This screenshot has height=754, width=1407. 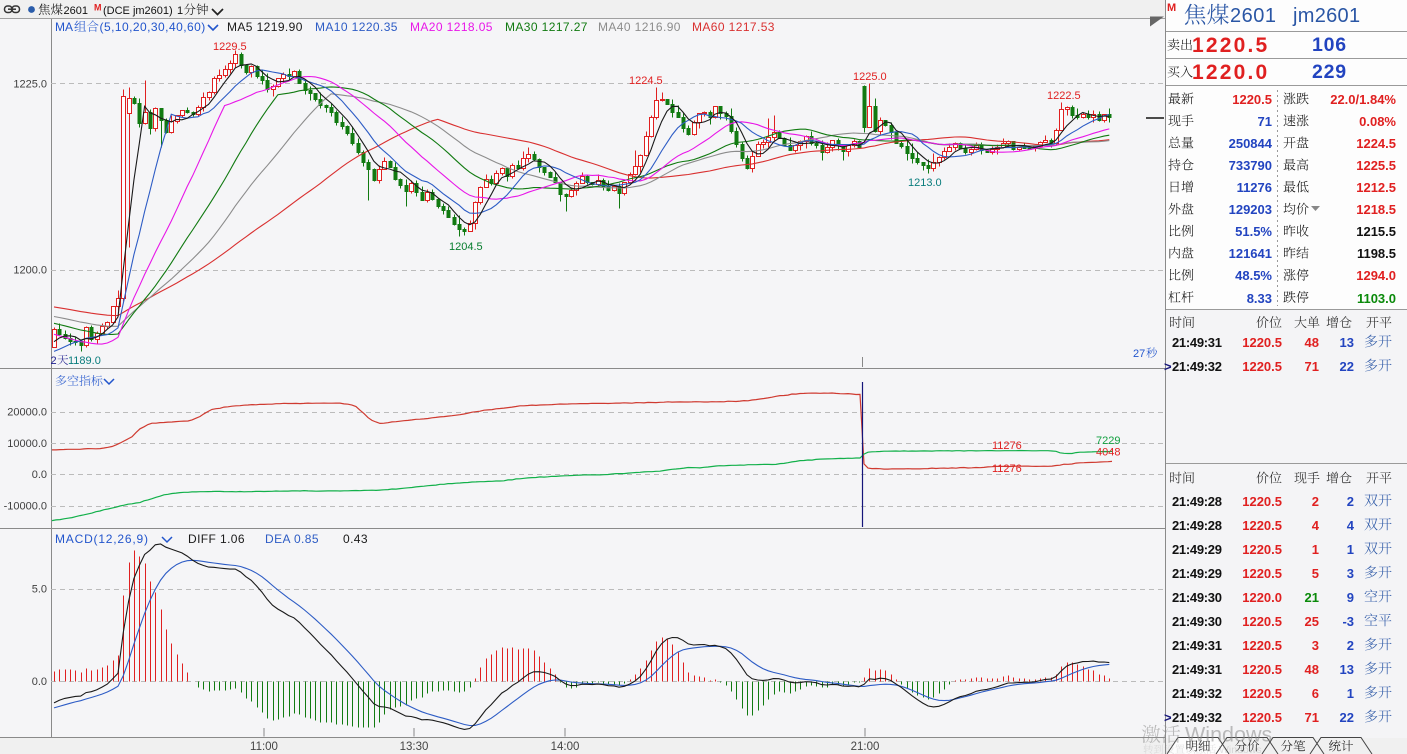 I want to click on svg-text: -10000.0, so click(x=25, y=507).